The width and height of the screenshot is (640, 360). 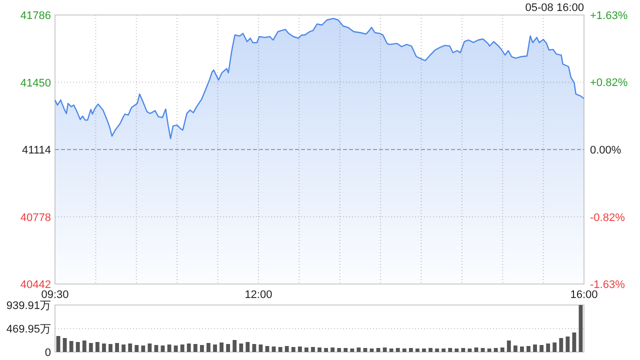 What do you see at coordinates (55, 295) in the screenshot?
I see `x-tick-label: 09:30` at bounding box center [55, 295].